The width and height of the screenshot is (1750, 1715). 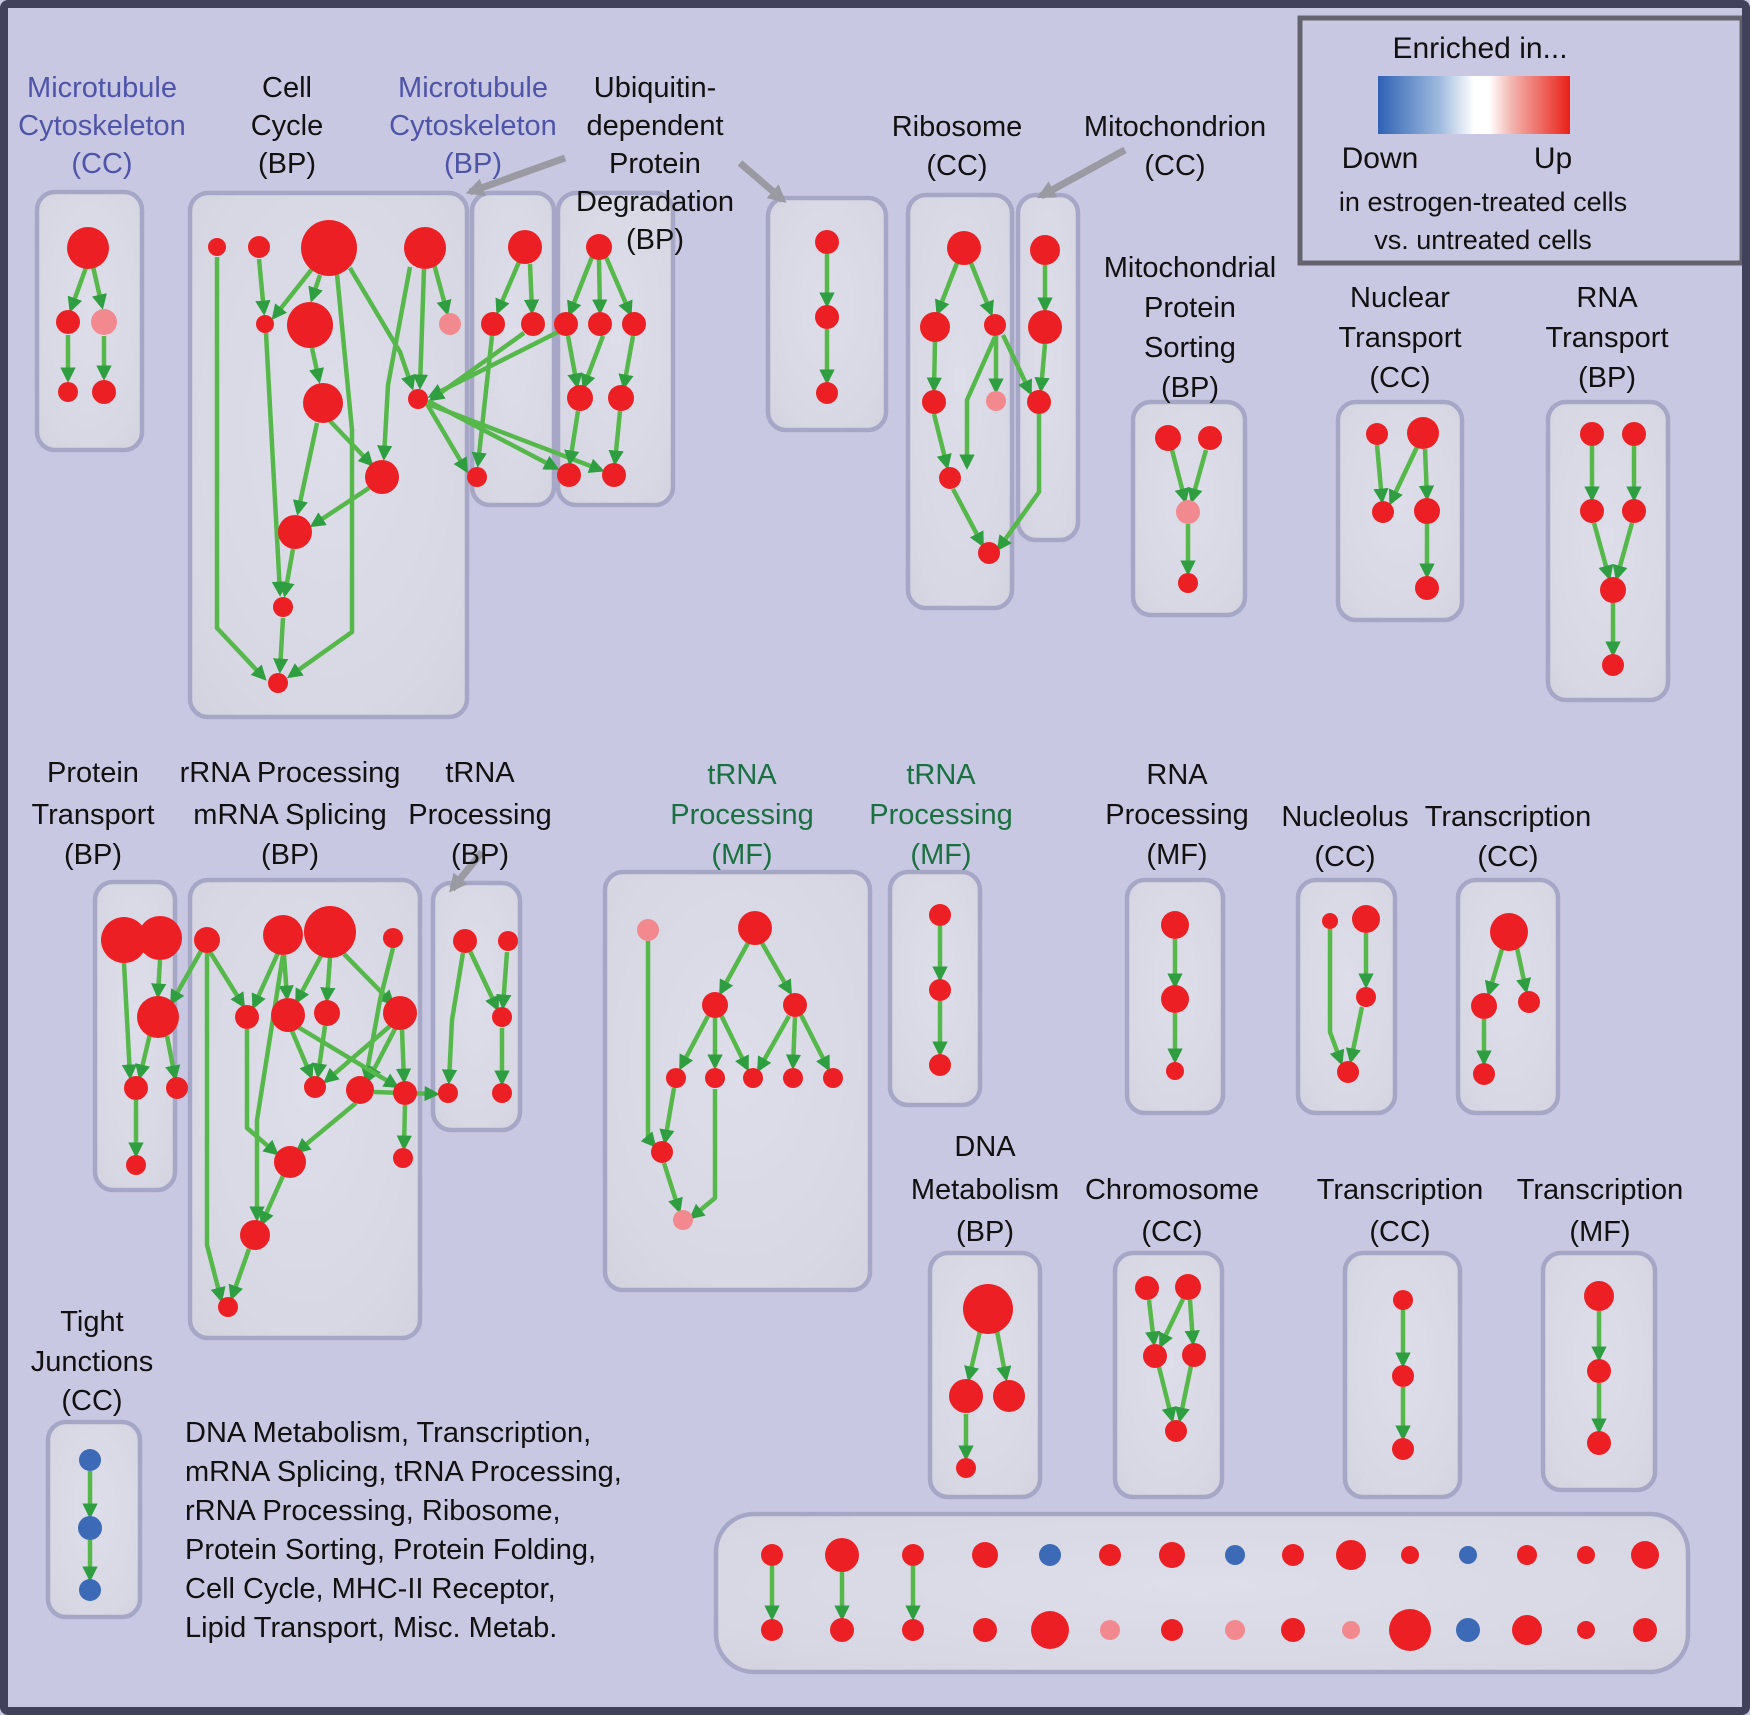 I want to click on cluster-box-dna-metabolism, so click(x=985, y=1375).